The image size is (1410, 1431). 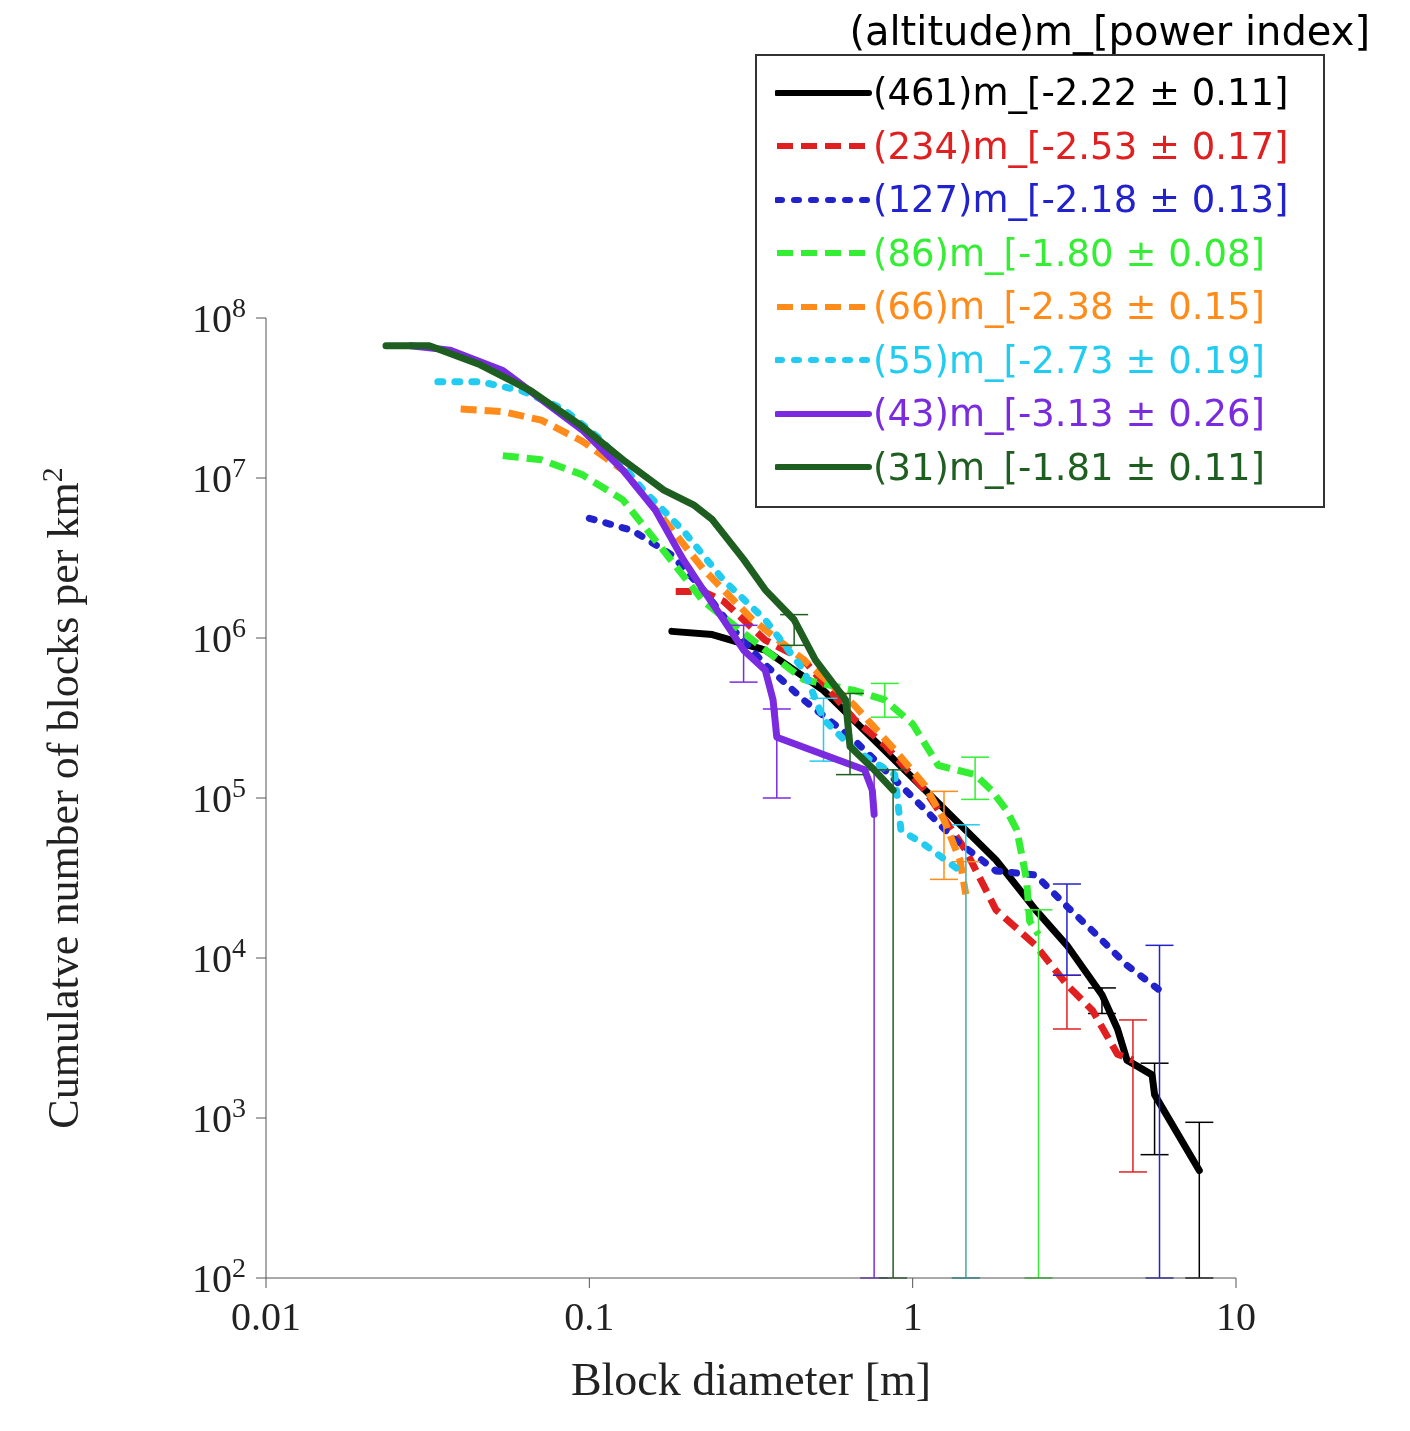 What do you see at coordinates (1069, 253) in the screenshot?
I see `legend-label: (86)m_[-1.80 ± 0.08]` at bounding box center [1069, 253].